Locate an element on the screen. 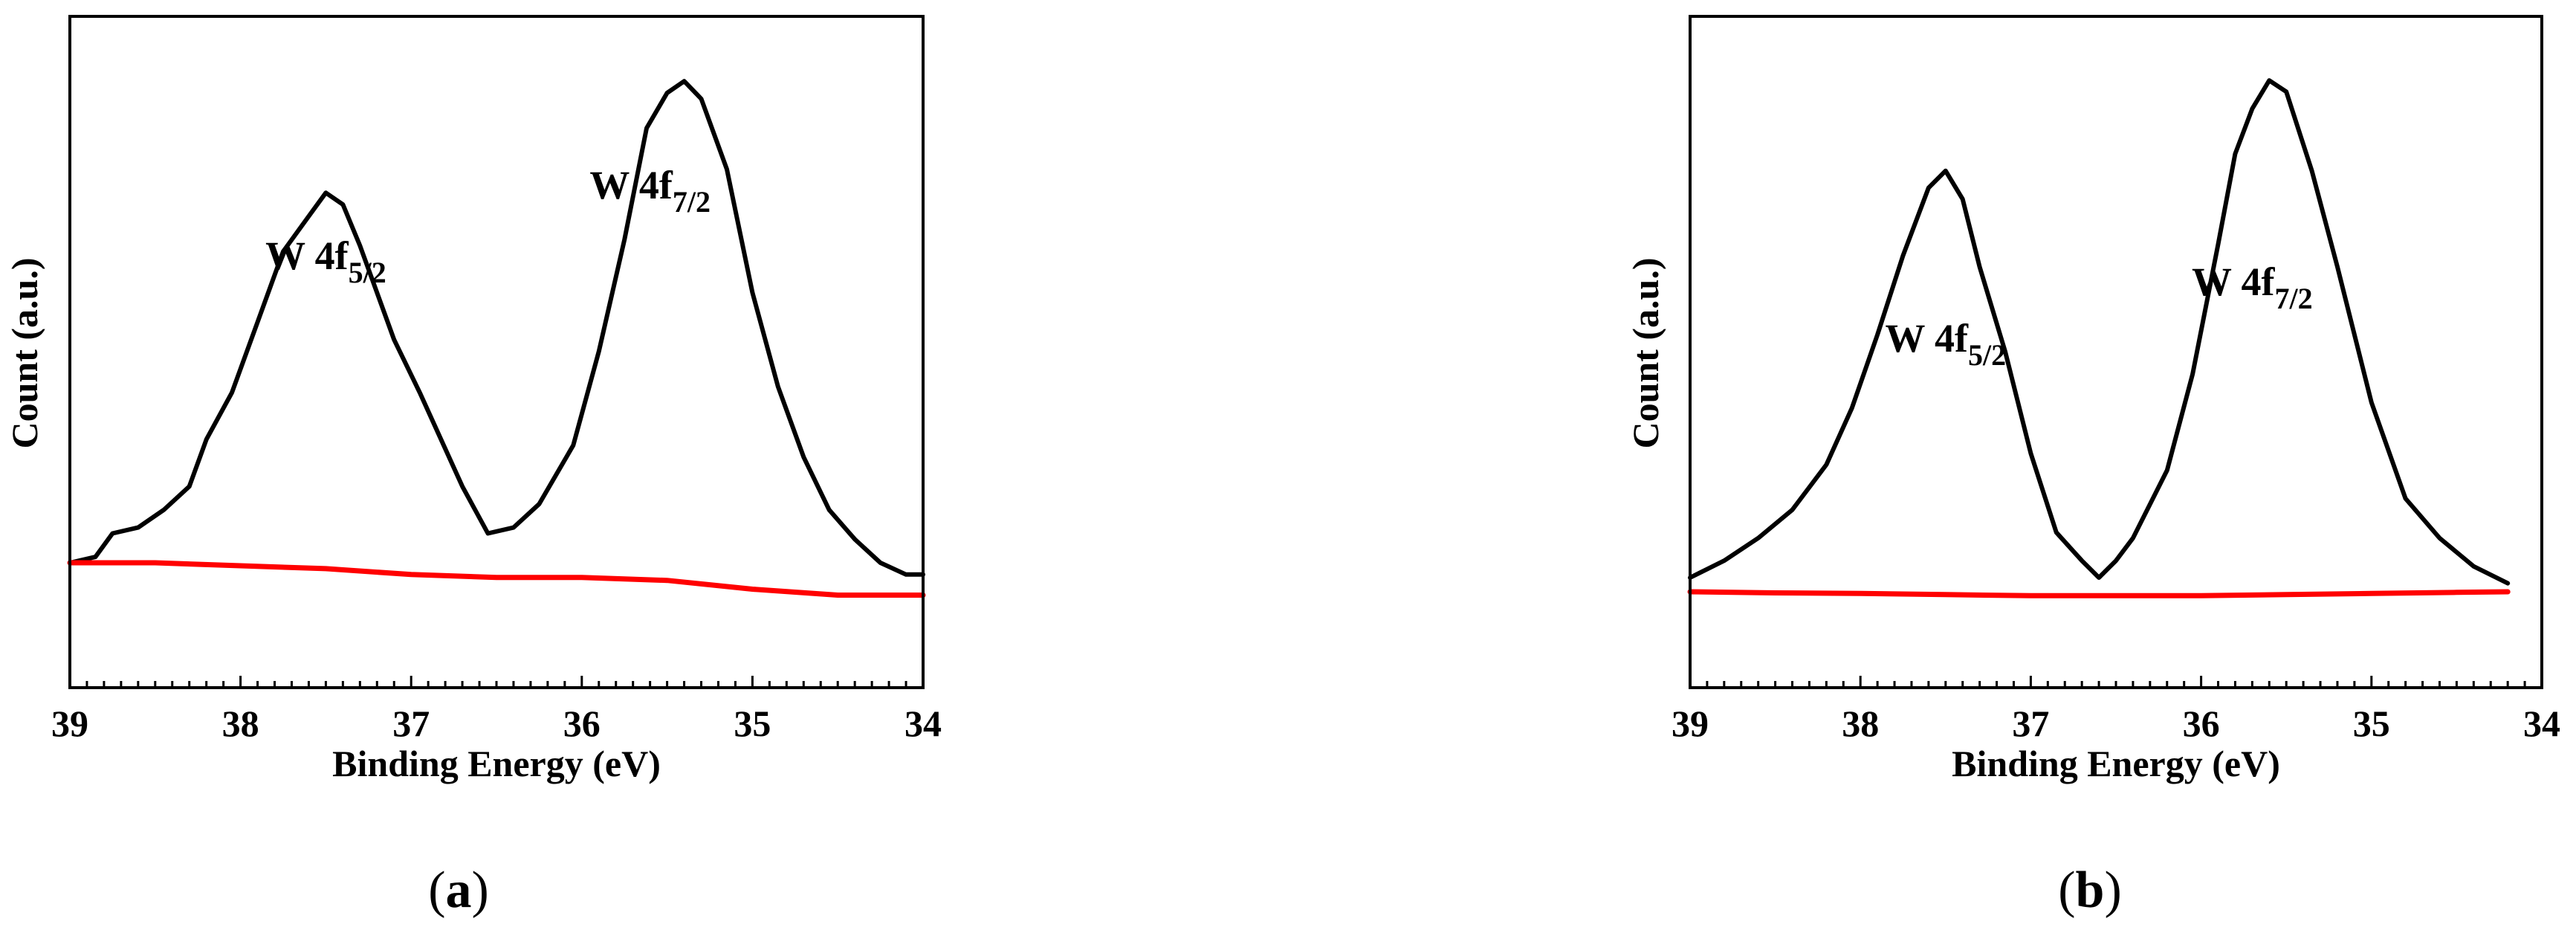  panel-a-annotations: W 4f5/2 W 4f7/2 is located at coordinates (488, 226).